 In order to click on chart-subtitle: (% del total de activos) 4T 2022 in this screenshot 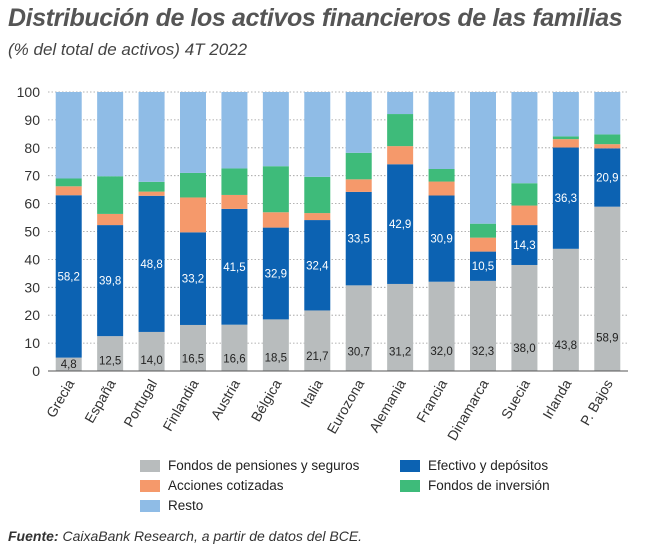, I will do `click(128, 49)`.